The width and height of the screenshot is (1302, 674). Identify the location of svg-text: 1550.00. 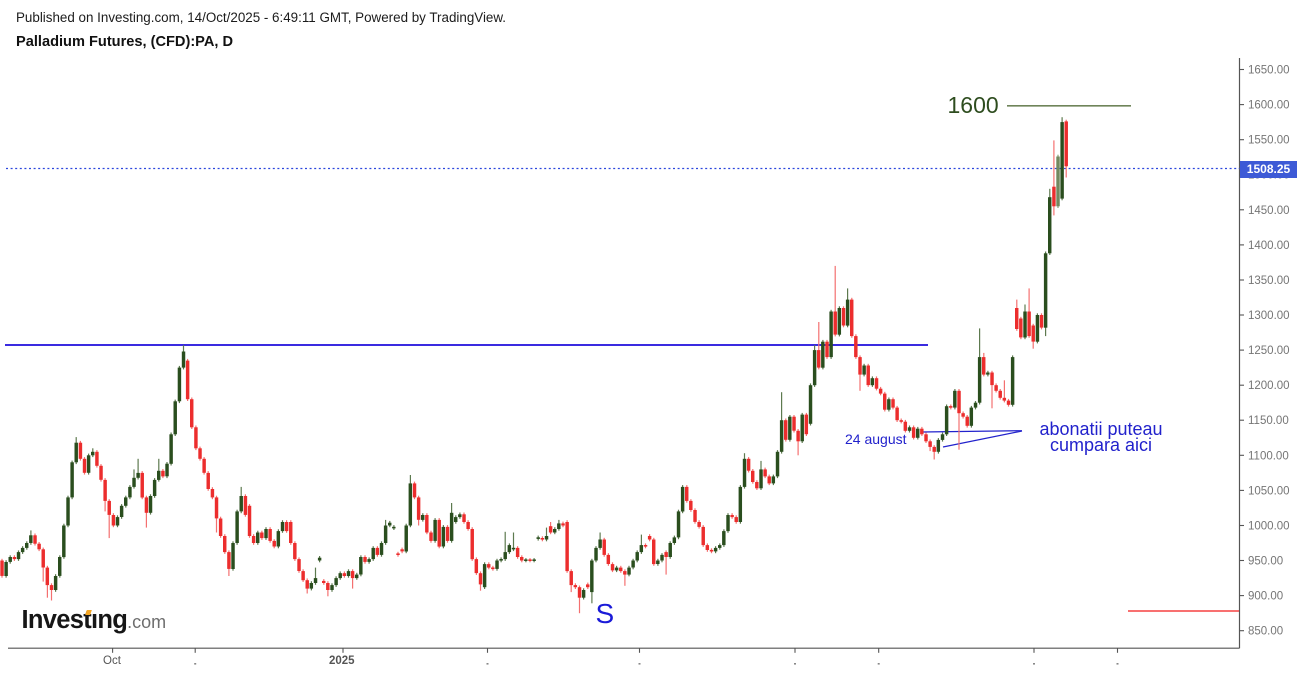
(1269, 141).